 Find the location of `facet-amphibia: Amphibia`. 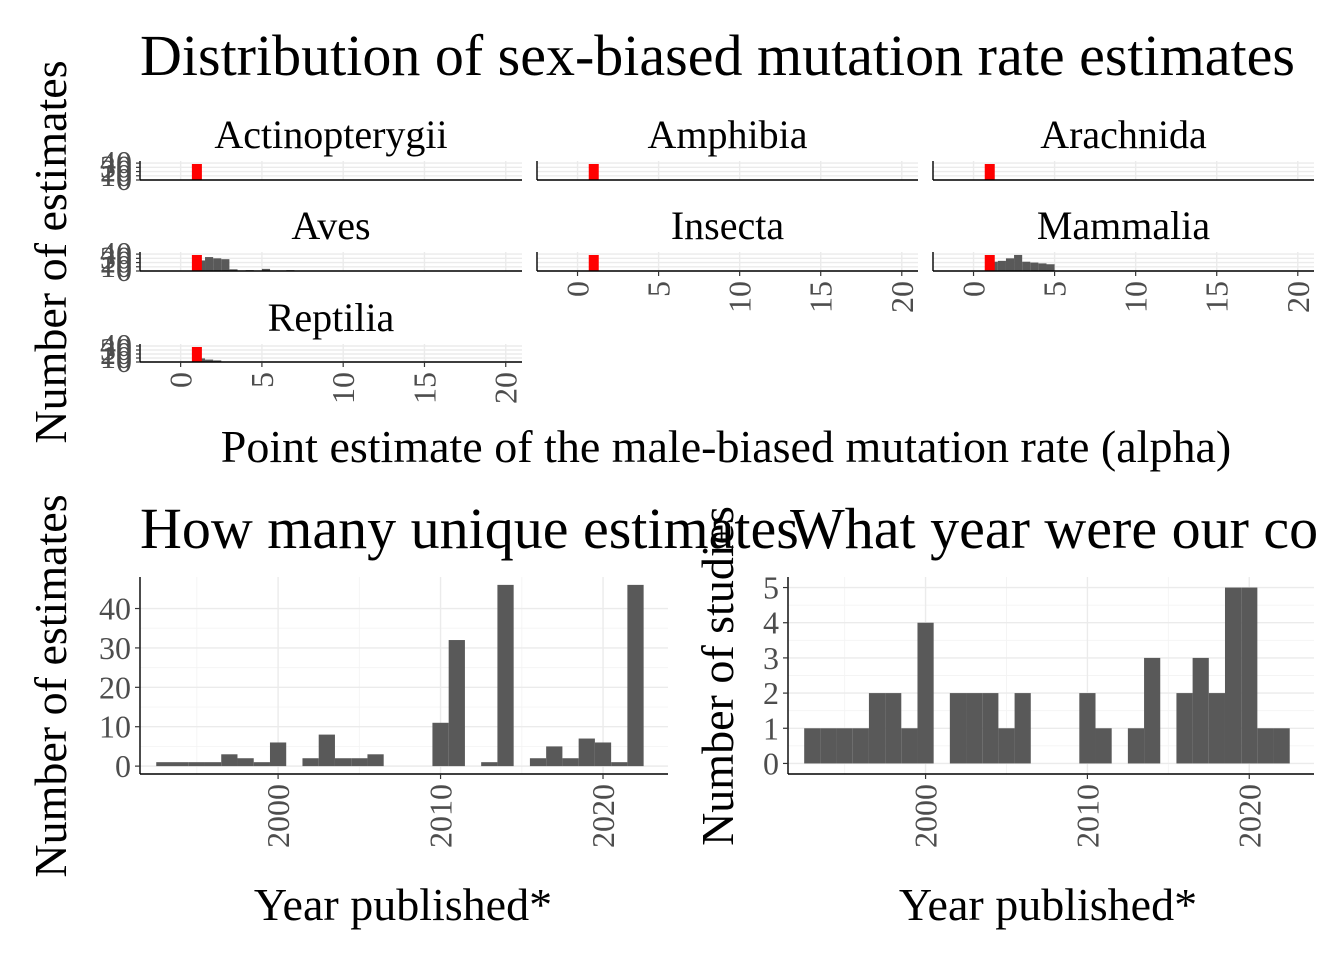

facet-amphibia: Amphibia is located at coordinates (727, 146).